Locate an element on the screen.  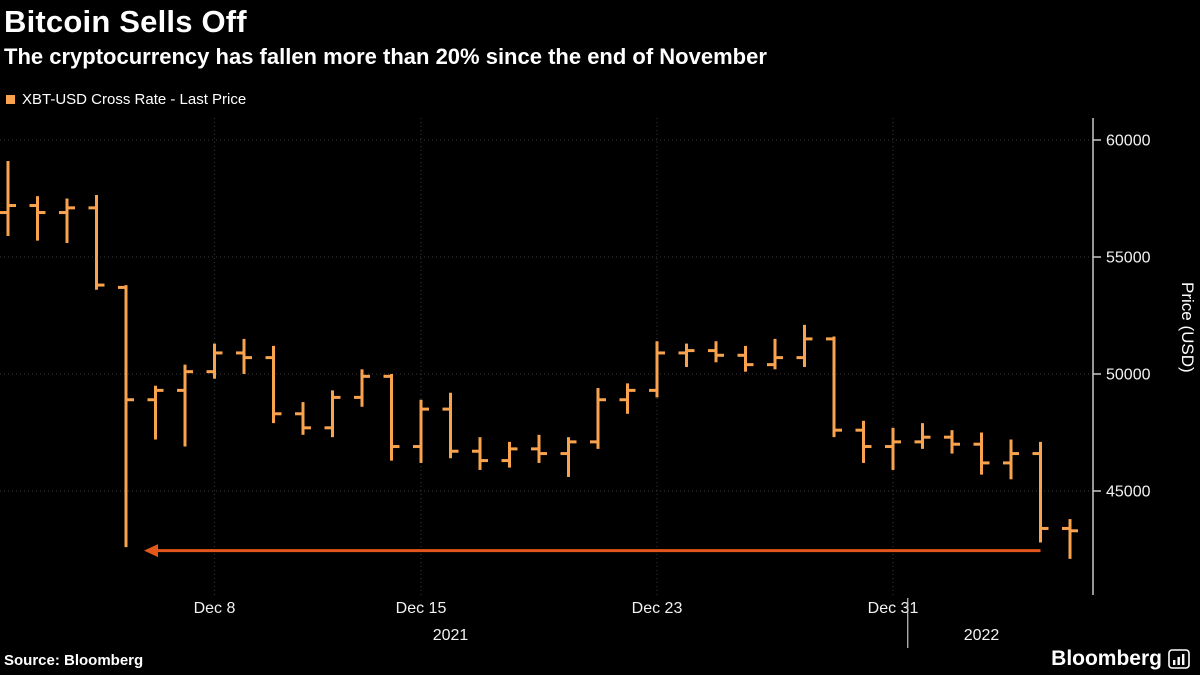
legend-label: XBT-USD Cross Rate - Last Price is located at coordinates (134, 99).